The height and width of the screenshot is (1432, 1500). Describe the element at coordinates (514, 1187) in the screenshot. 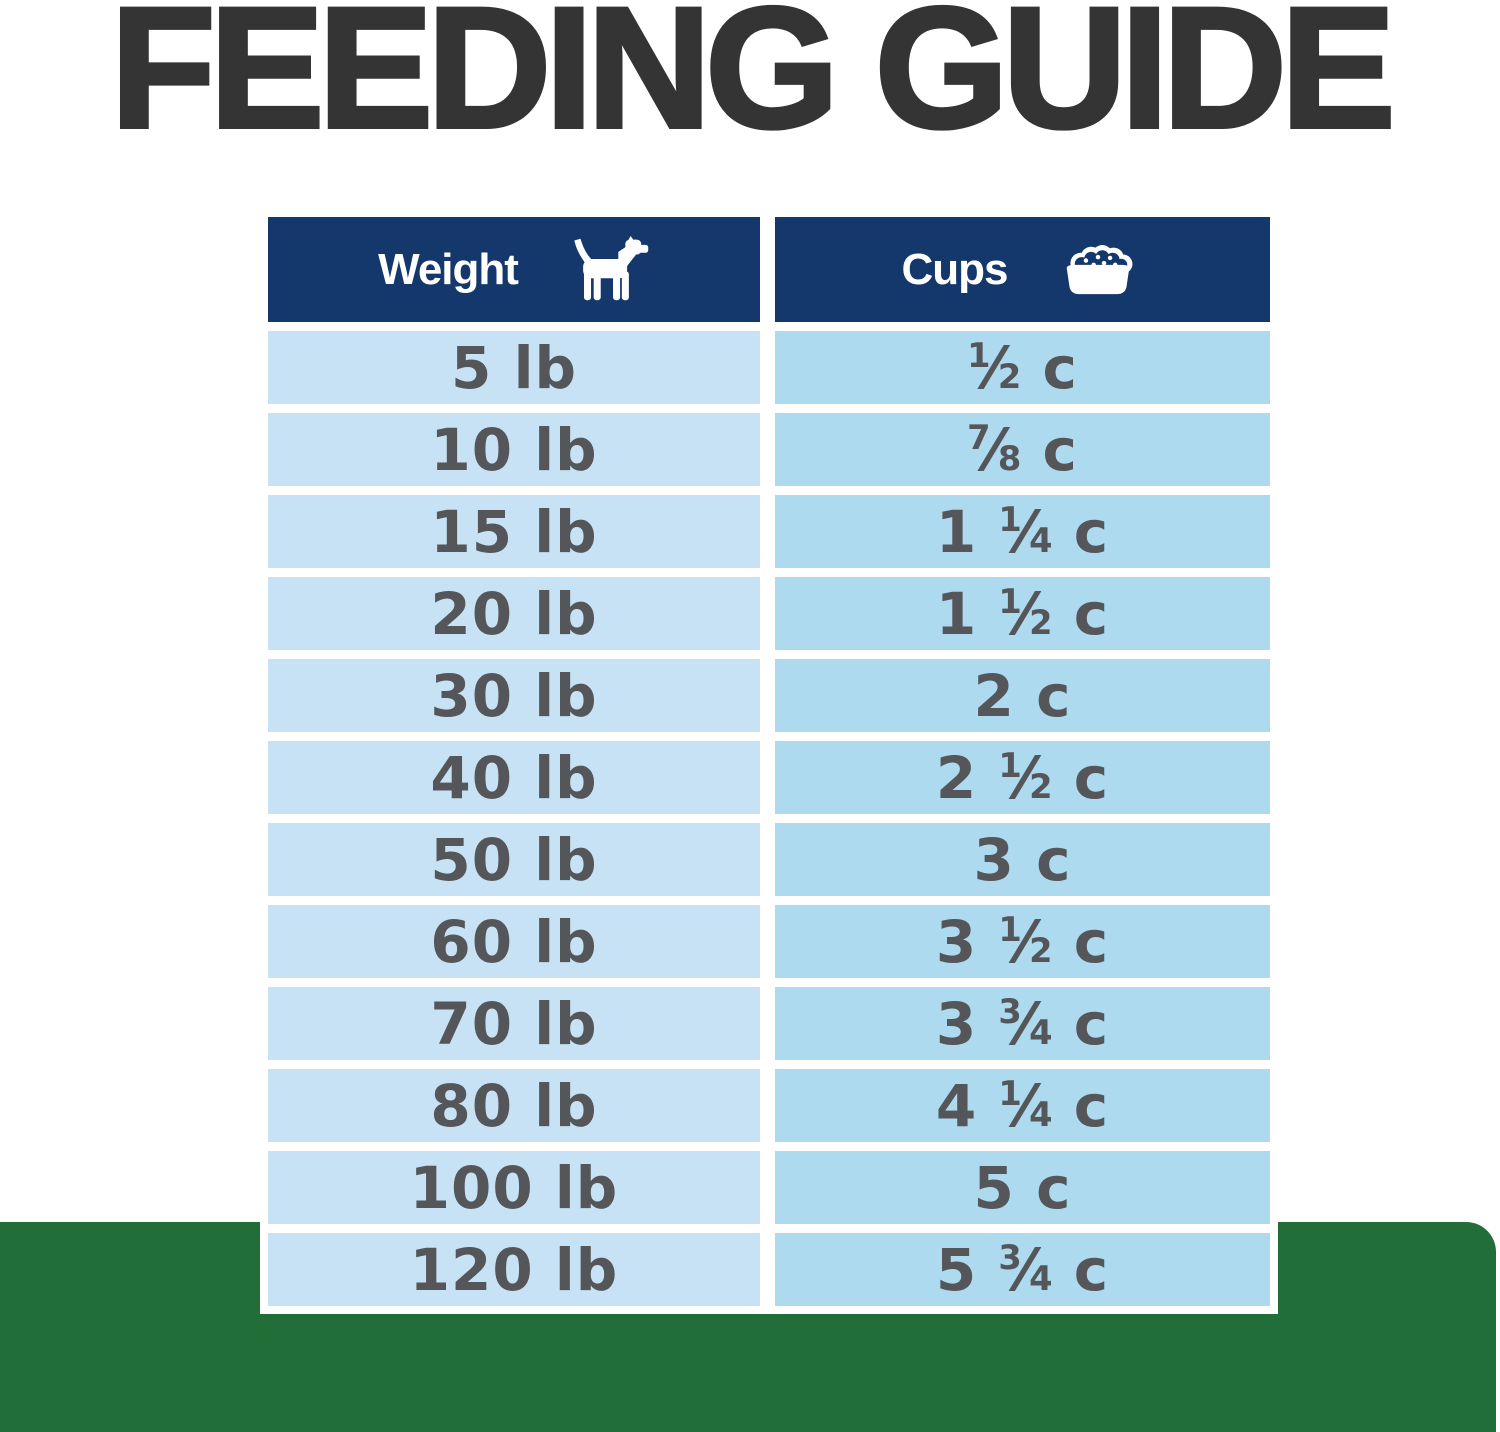

I see `weight-cell: 100 lb` at that location.